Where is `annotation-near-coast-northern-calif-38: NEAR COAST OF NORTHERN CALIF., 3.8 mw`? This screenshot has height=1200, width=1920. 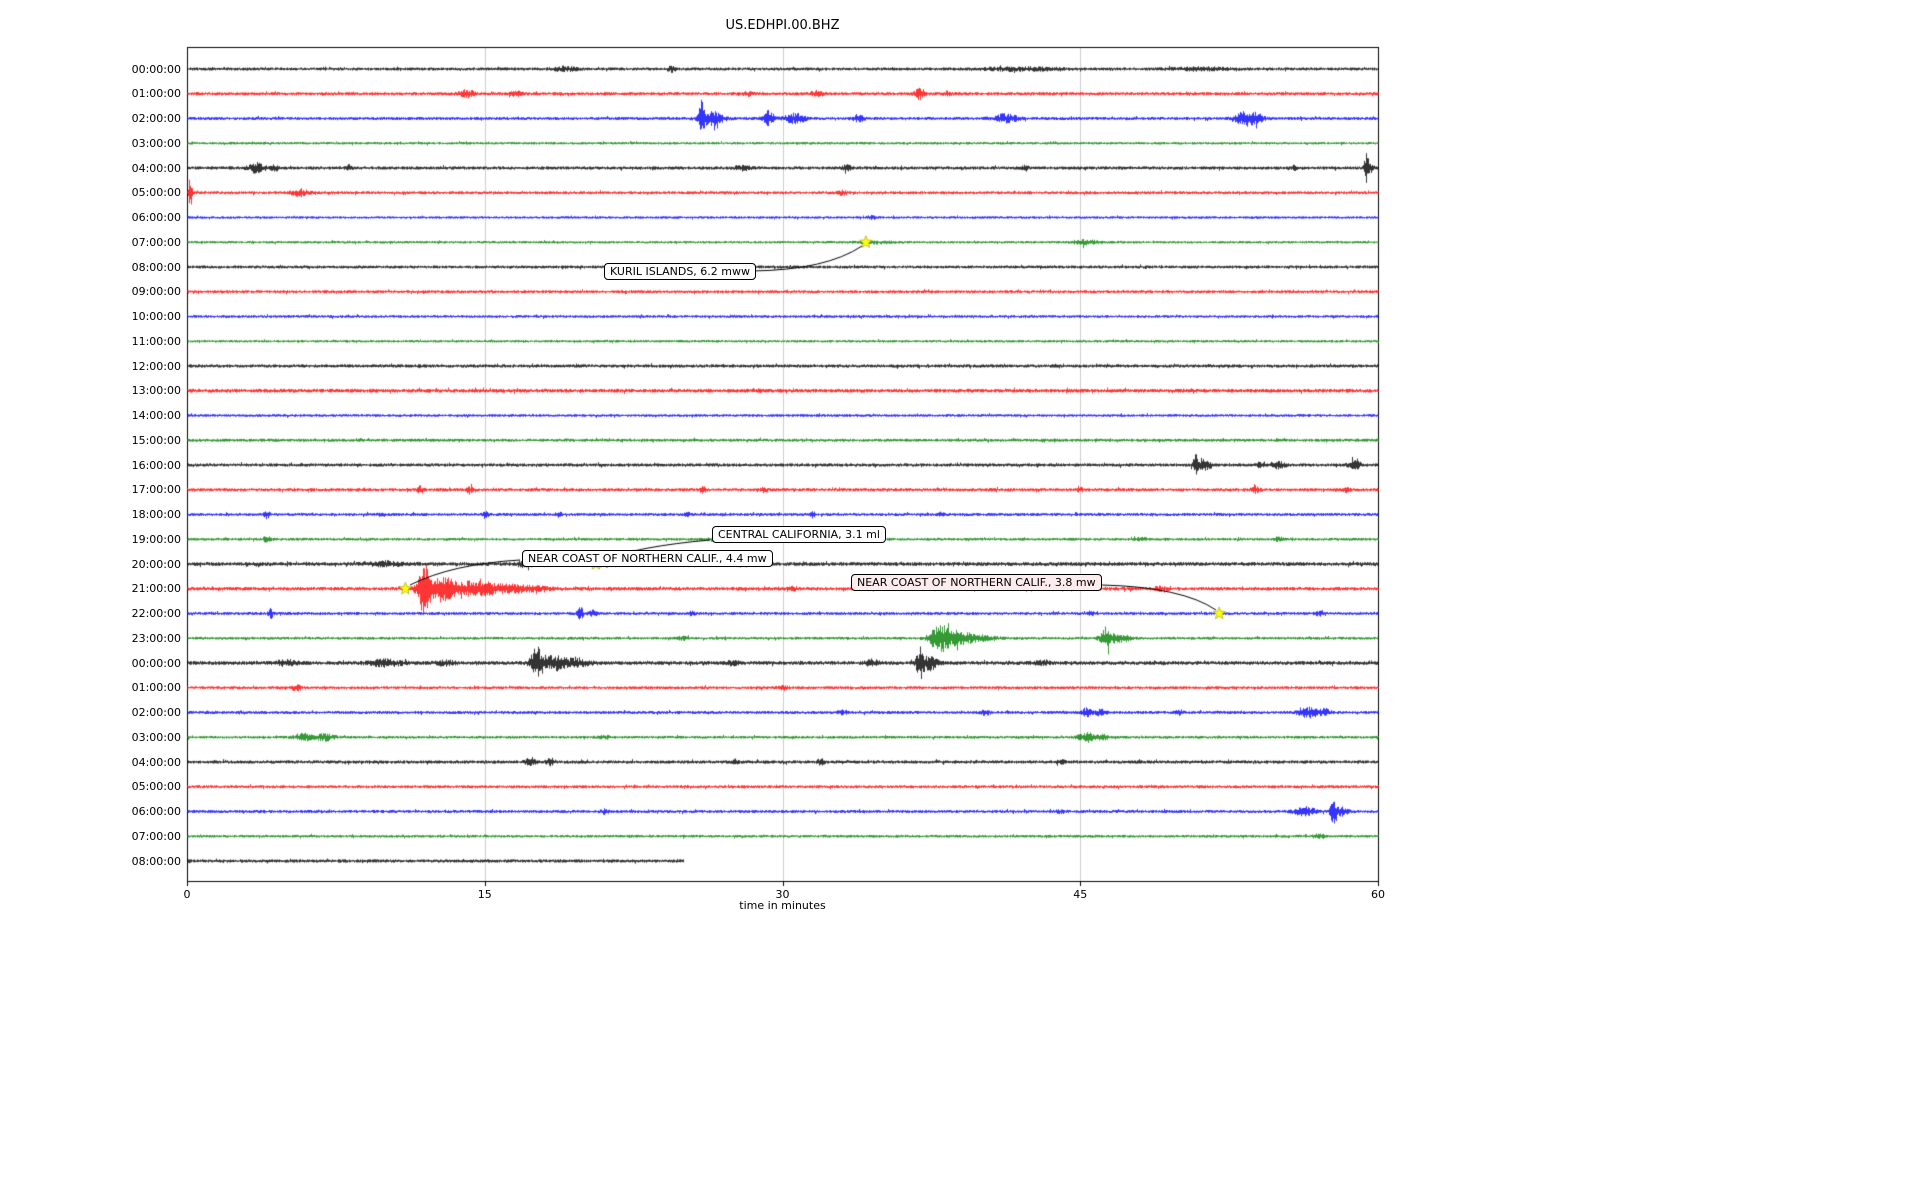 annotation-near-coast-northern-calif-38: NEAR COAST OF NORTHERN CALIF., 3.8 mw is located at coordinates (976, 582).